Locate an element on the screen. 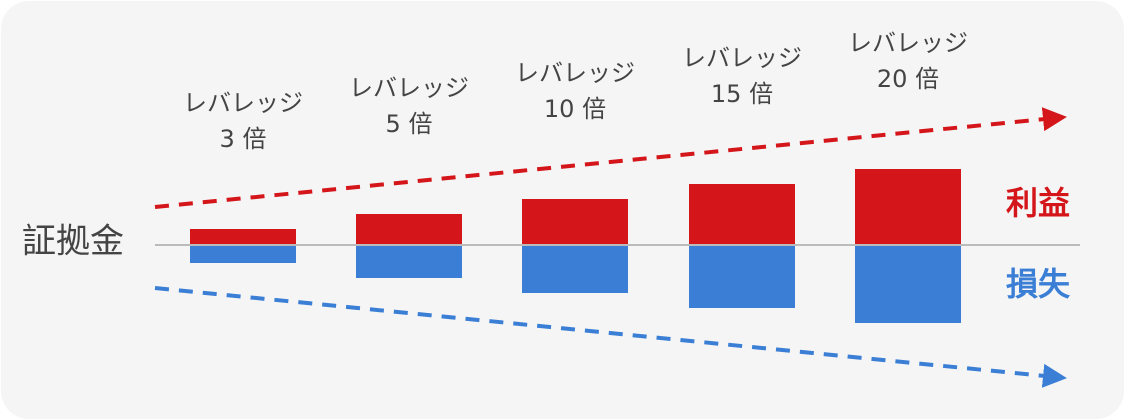  level-multiplier: 15 倍 is located at coordinates (742, 94).